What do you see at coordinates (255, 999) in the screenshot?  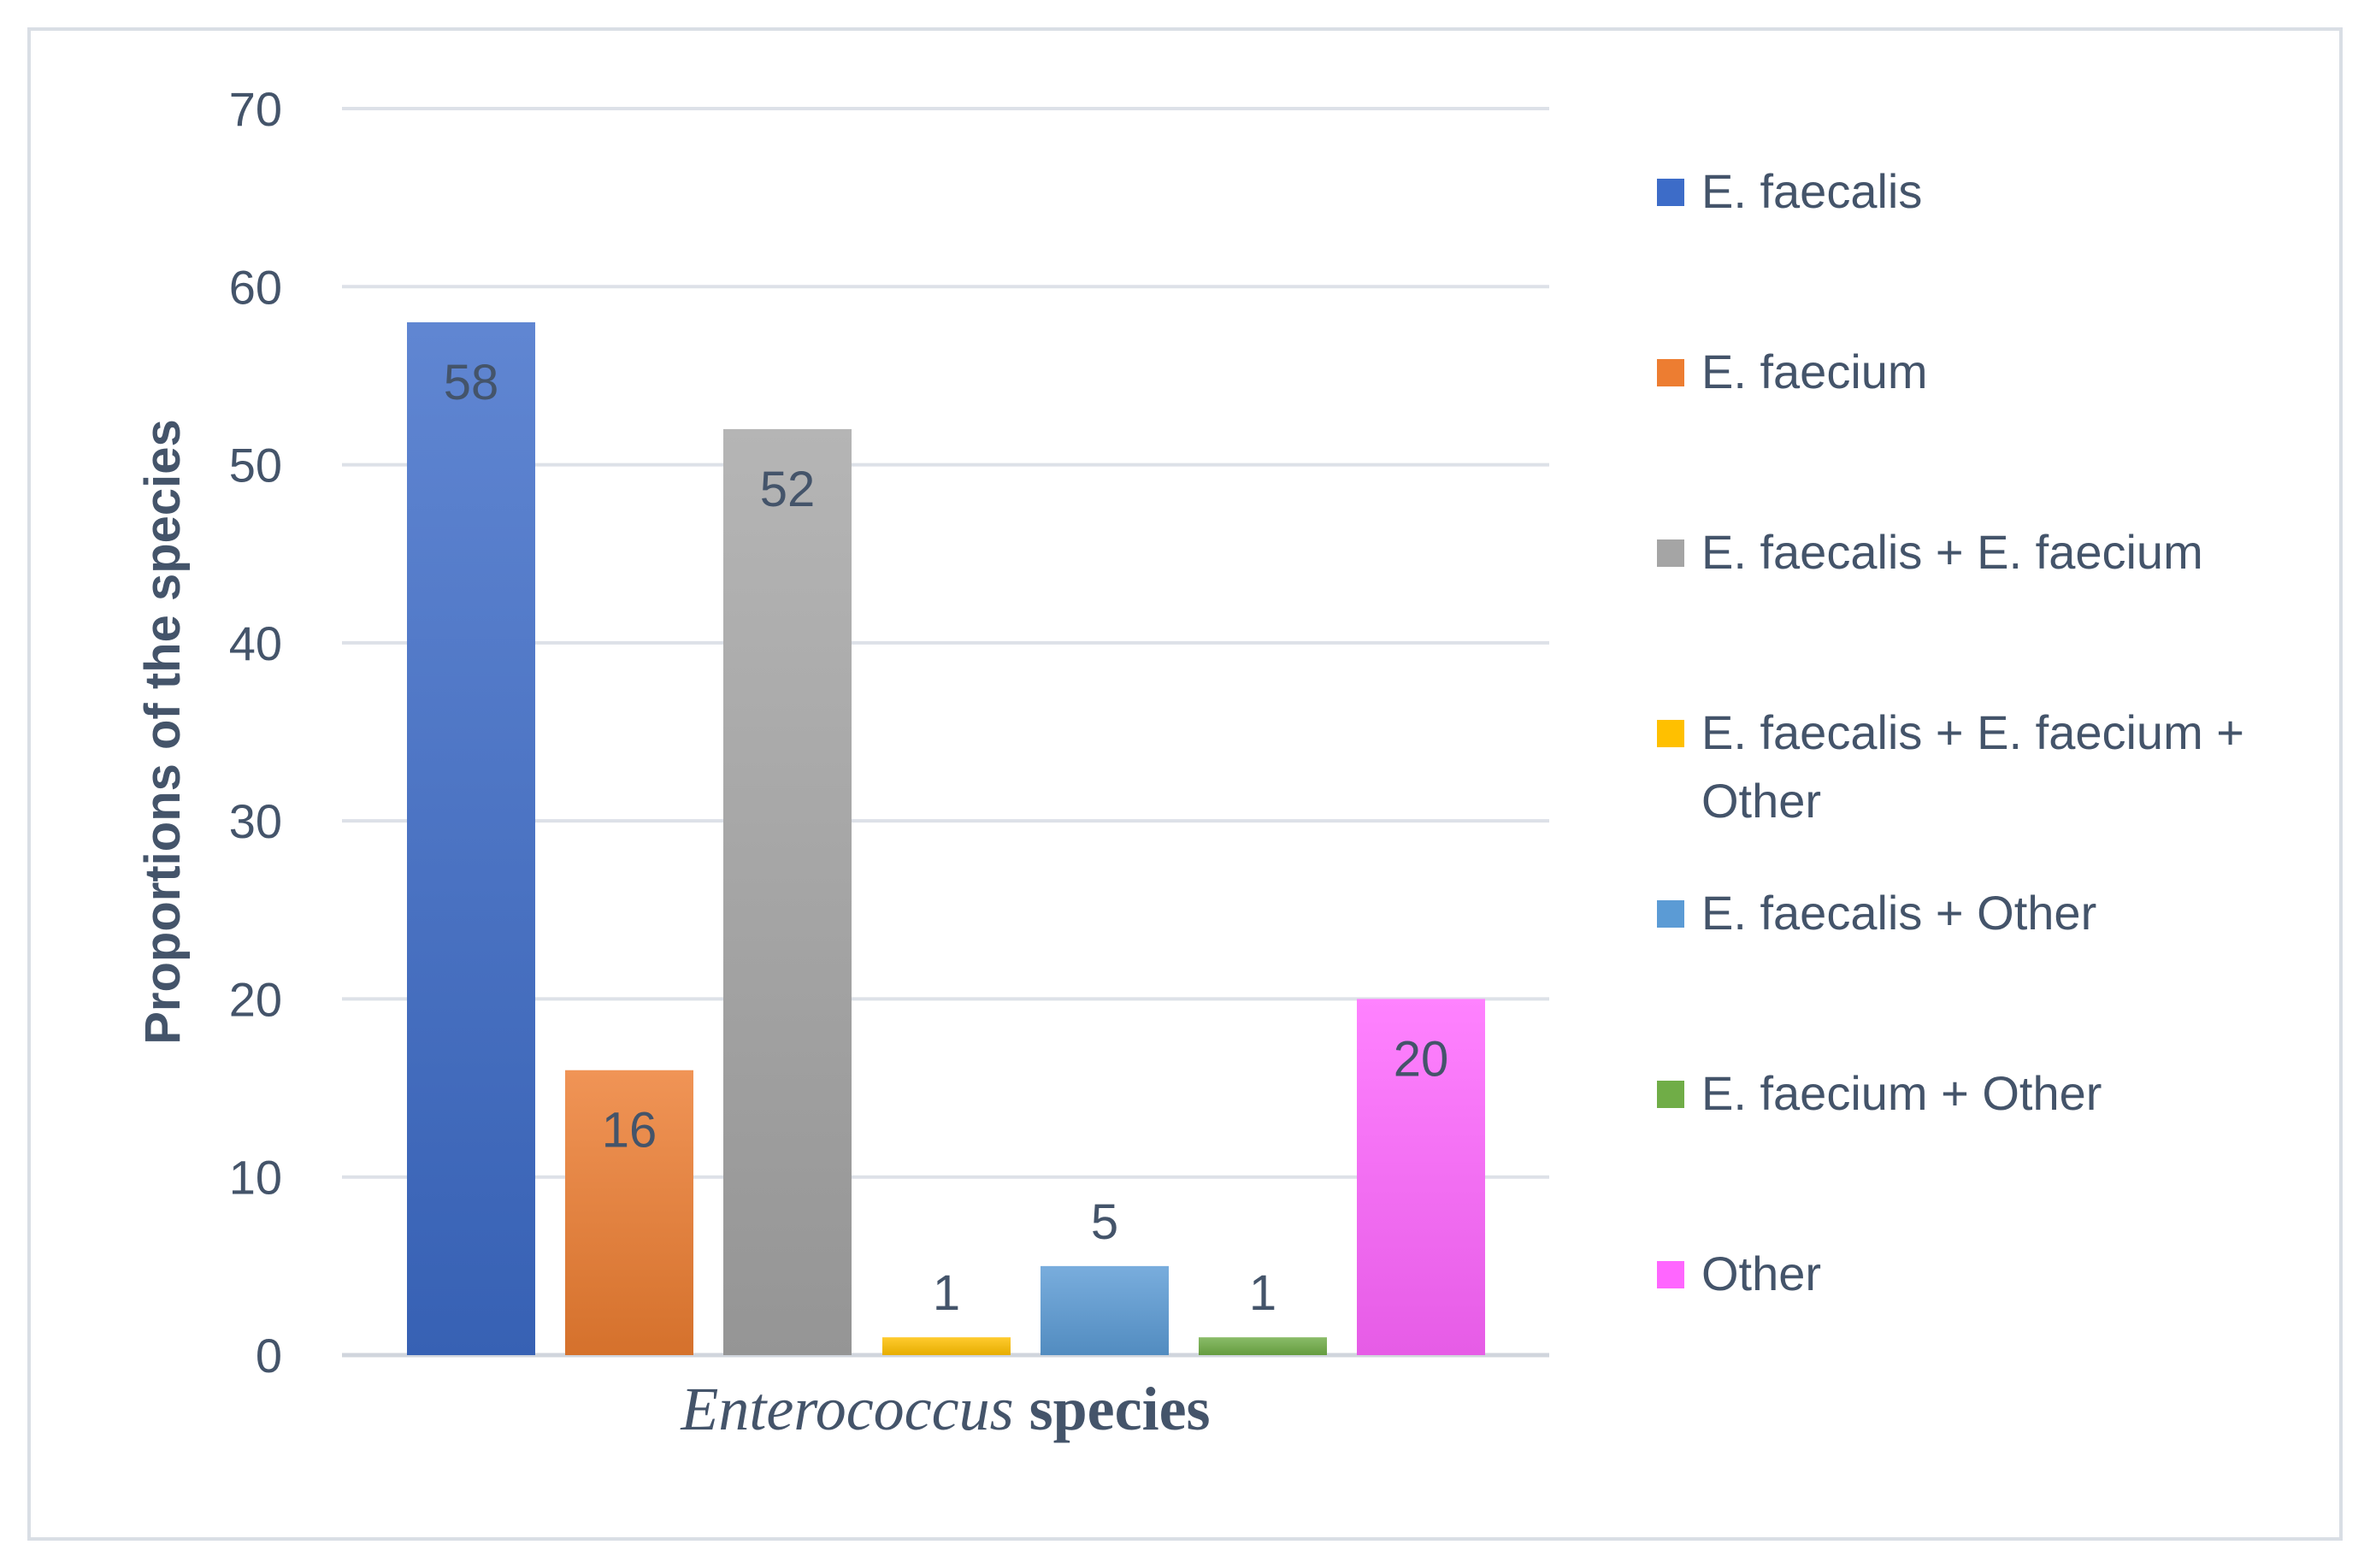 I see `y-tick-label: 20` at bounding box center [255, 999].